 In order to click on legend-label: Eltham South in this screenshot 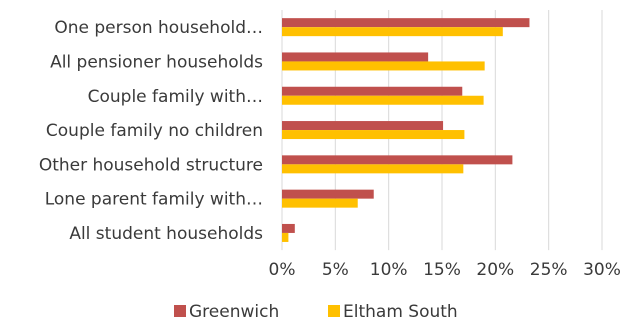, I will do `click(400, 312)`.